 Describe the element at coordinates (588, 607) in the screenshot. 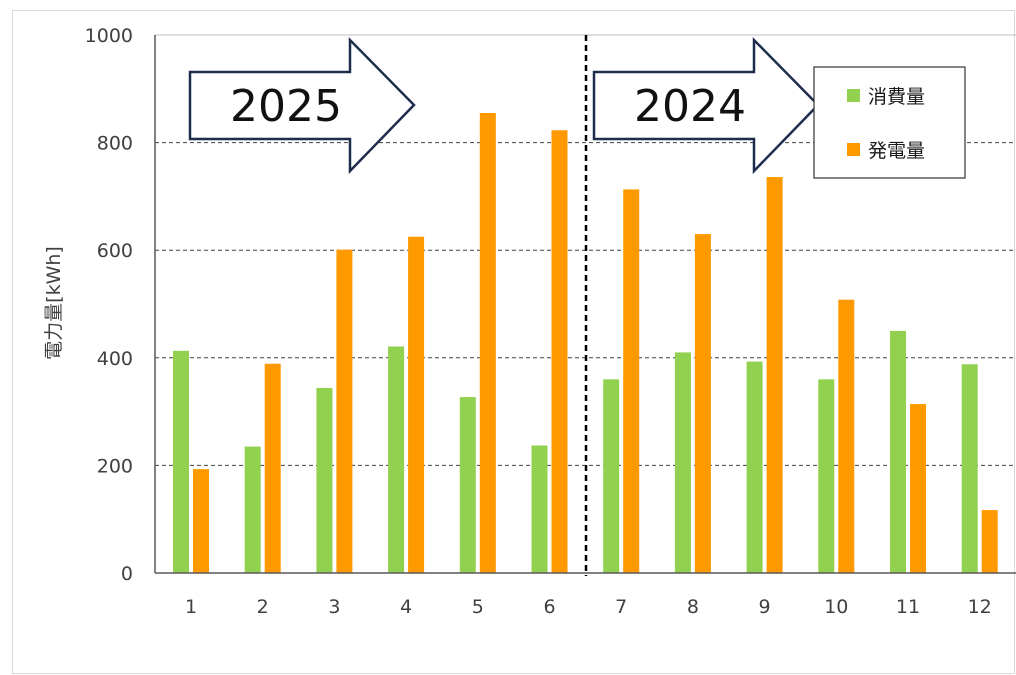

I see `x-tick-labels: 1 2 3 4 5 6 7 8 9 10 11 12` at that location.